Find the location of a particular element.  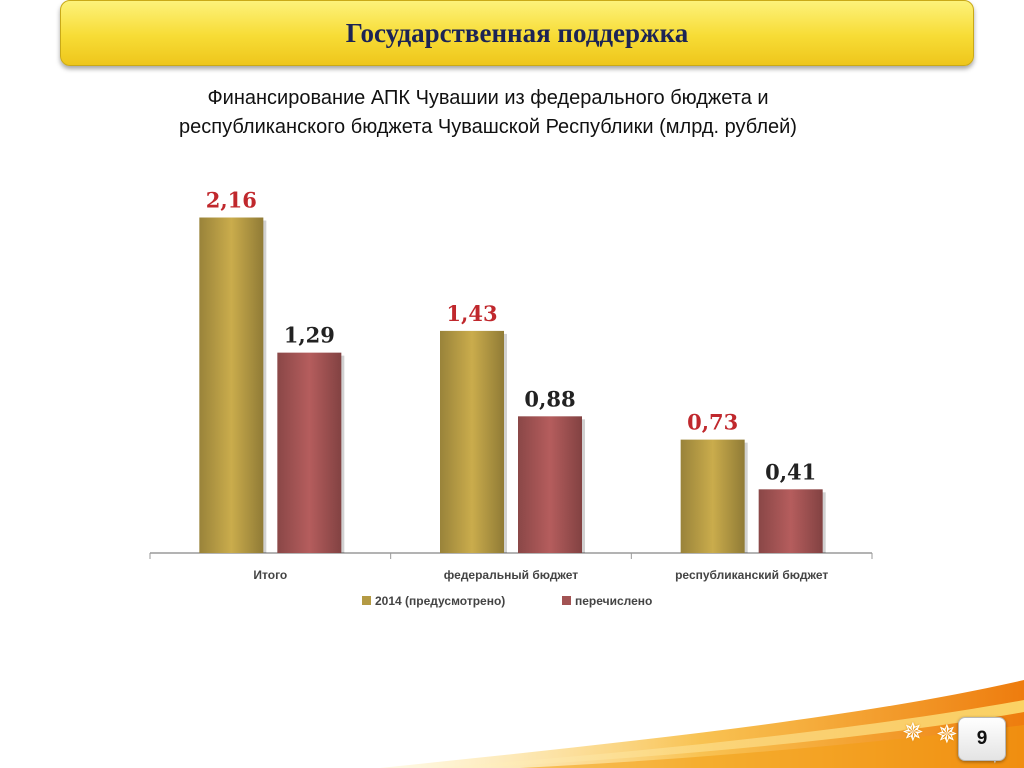

page-number: 9 is located at coordinates (982, 738).